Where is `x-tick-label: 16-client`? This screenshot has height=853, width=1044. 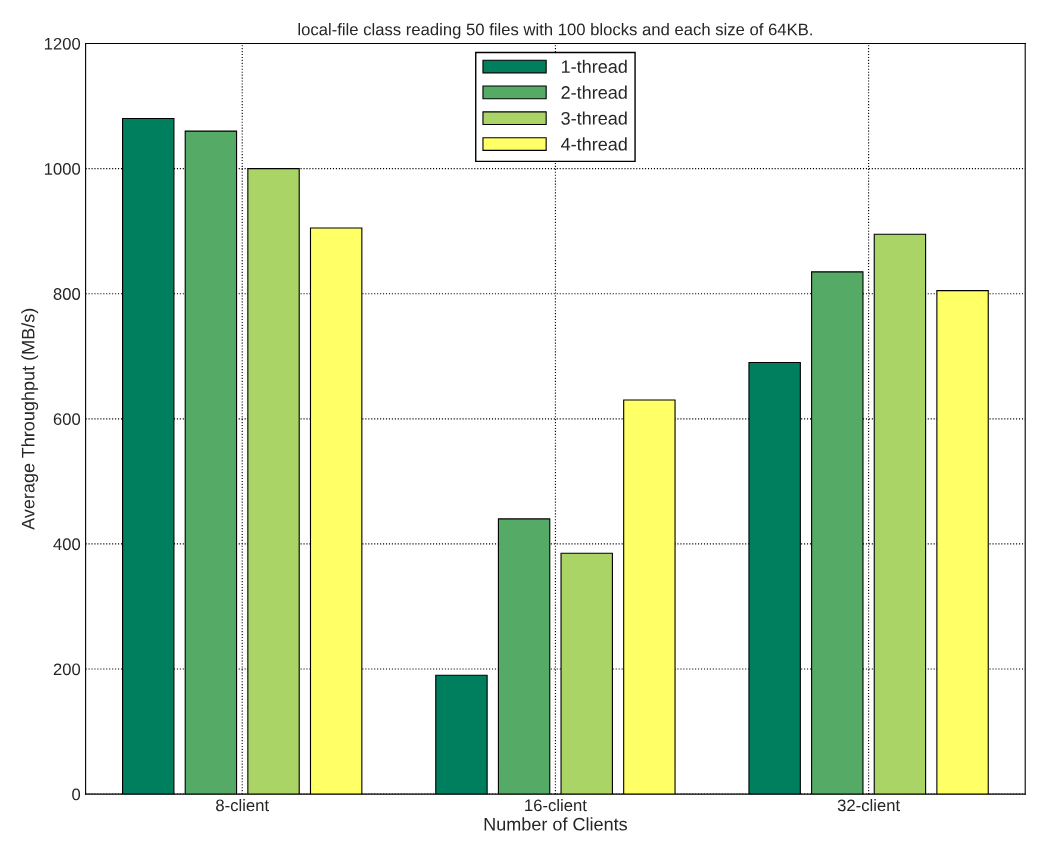
x-tick-label: 16-client is located at coordinates (556, 805).